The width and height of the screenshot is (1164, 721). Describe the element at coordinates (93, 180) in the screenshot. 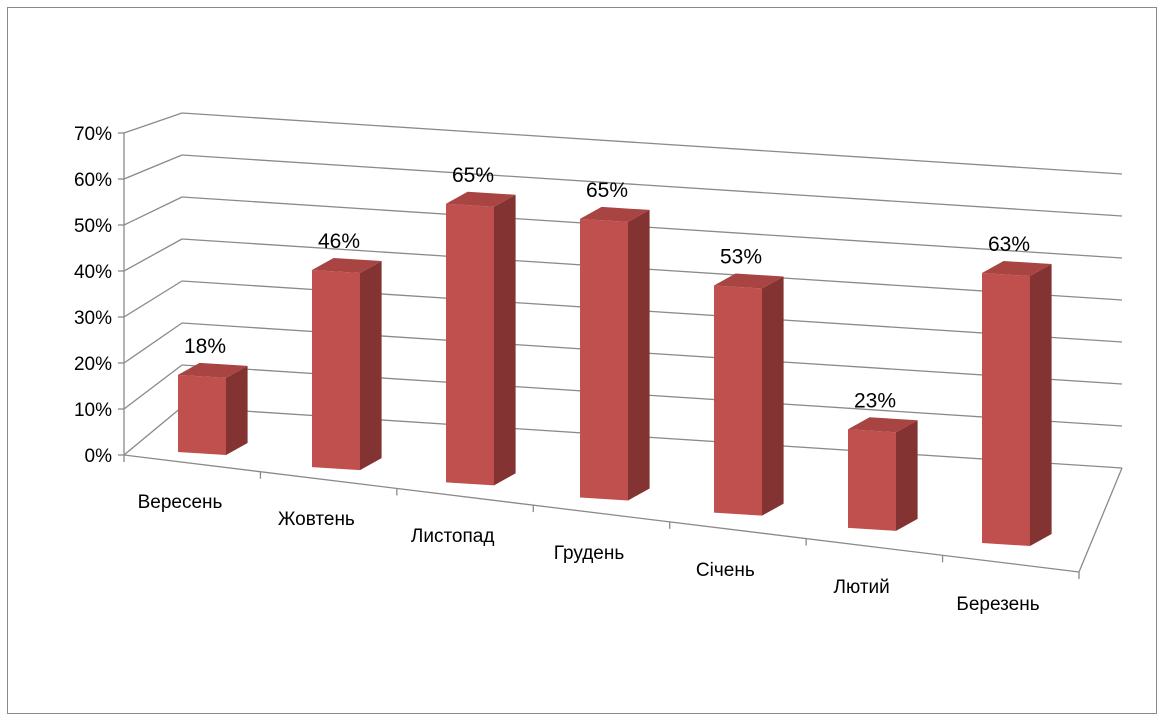

I see `y-tick-label: 60%` at that location.